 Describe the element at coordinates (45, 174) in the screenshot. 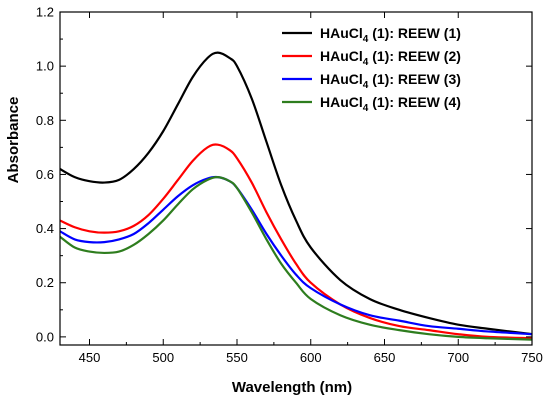

I see `y-tick-label: 0.6` at that location.